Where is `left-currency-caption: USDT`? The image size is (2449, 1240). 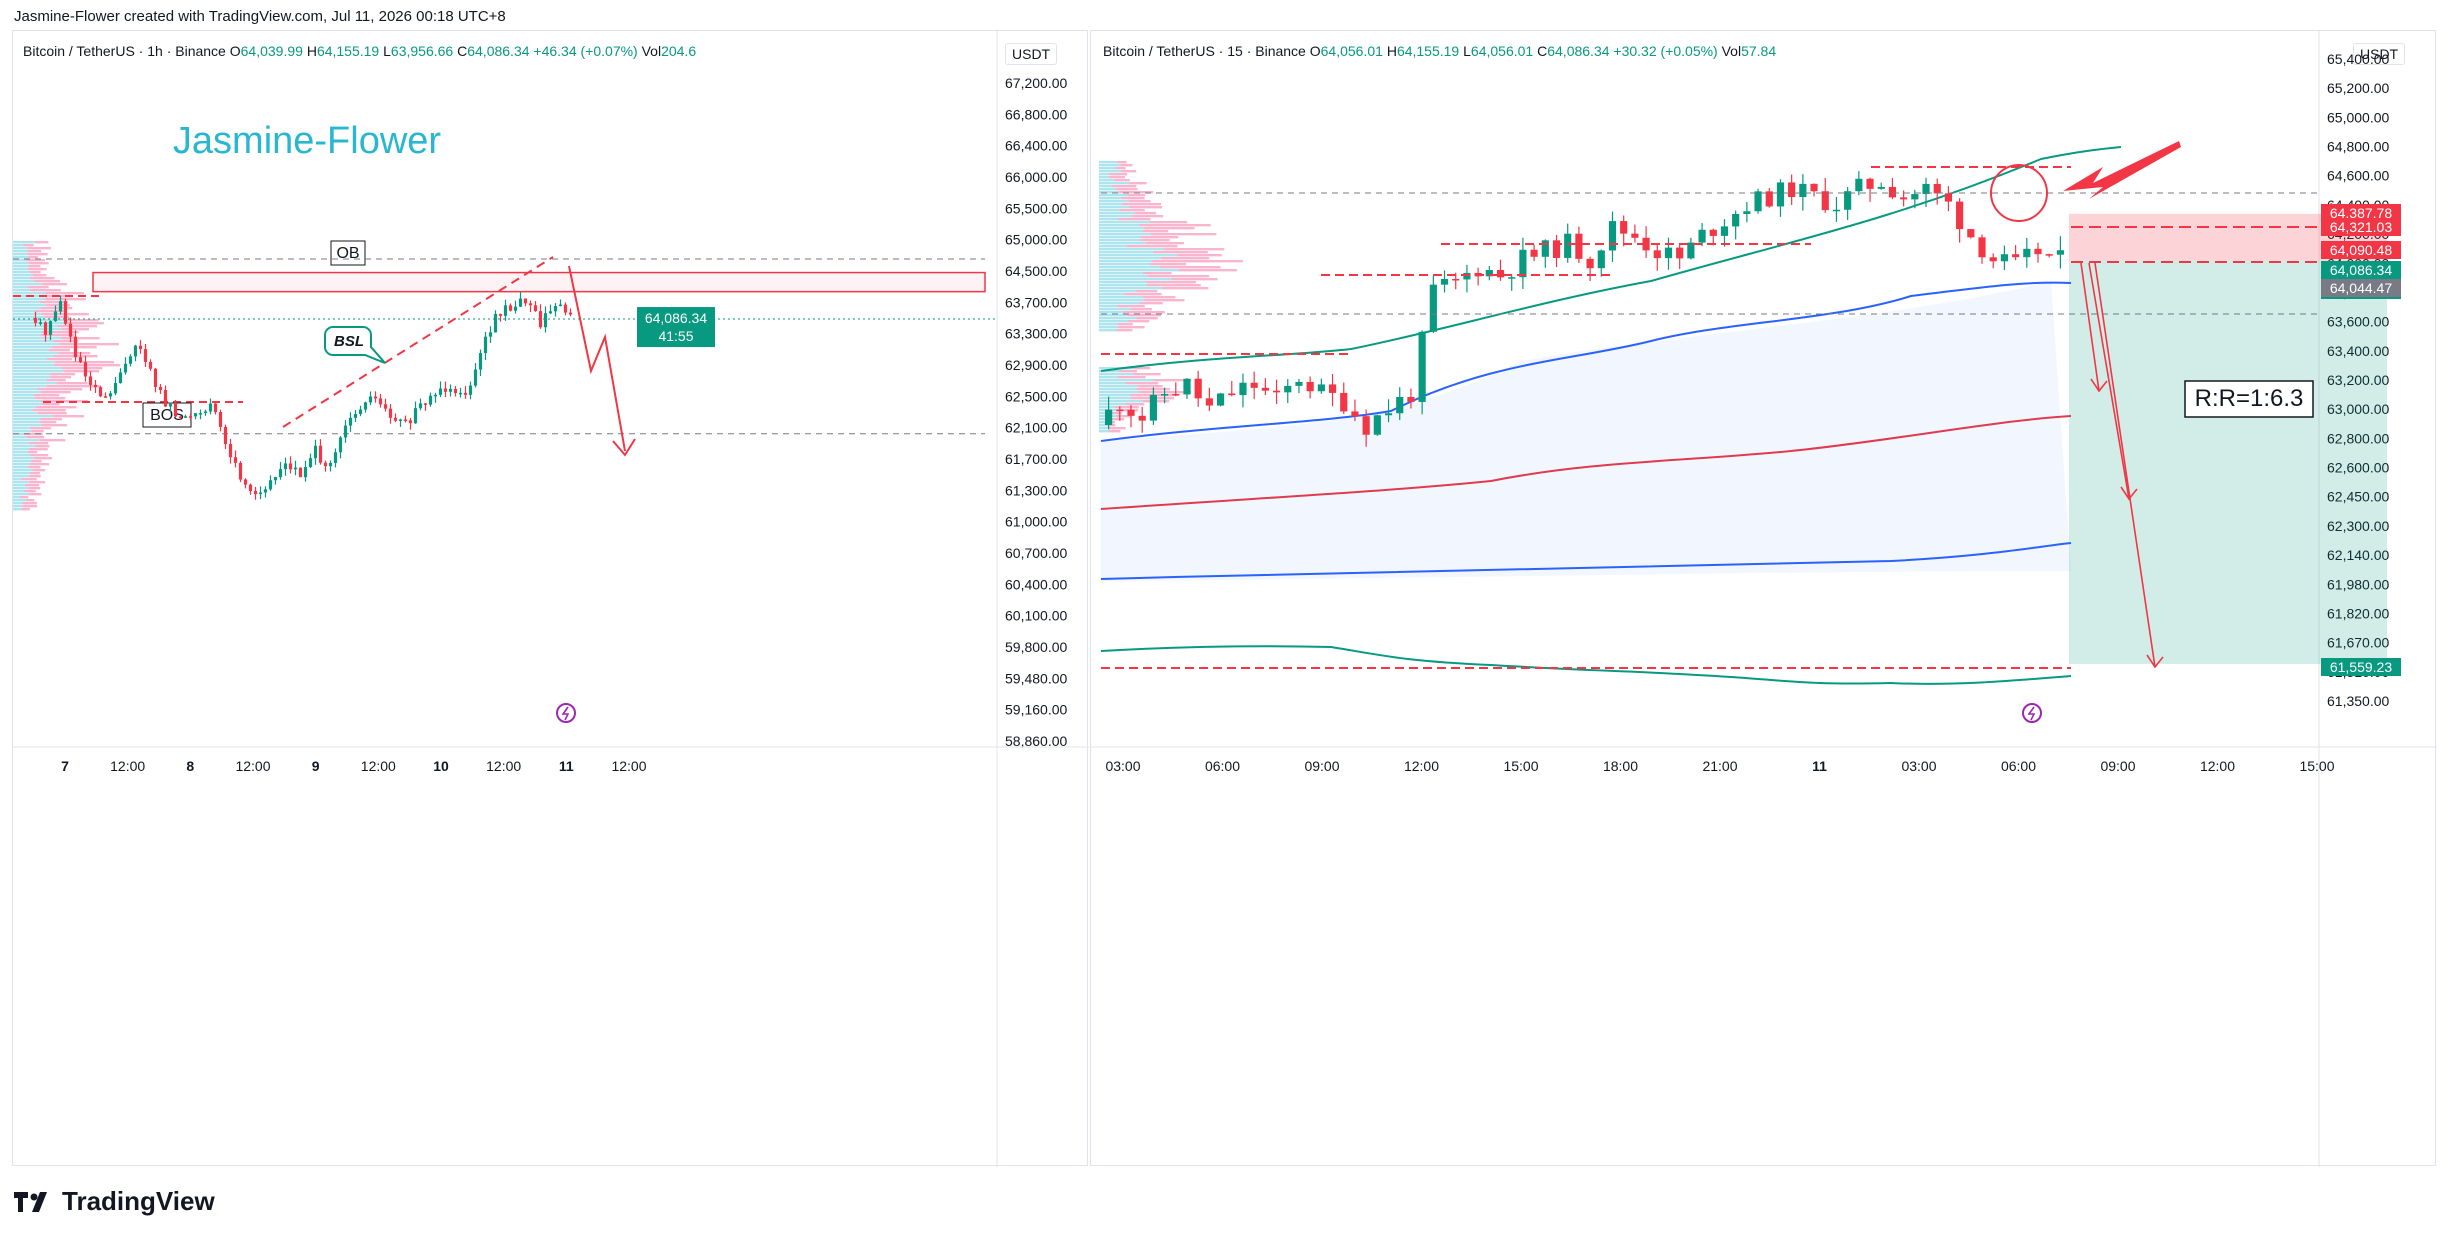 left-currency-caption: USDT is located at coordinates (1031, 54).